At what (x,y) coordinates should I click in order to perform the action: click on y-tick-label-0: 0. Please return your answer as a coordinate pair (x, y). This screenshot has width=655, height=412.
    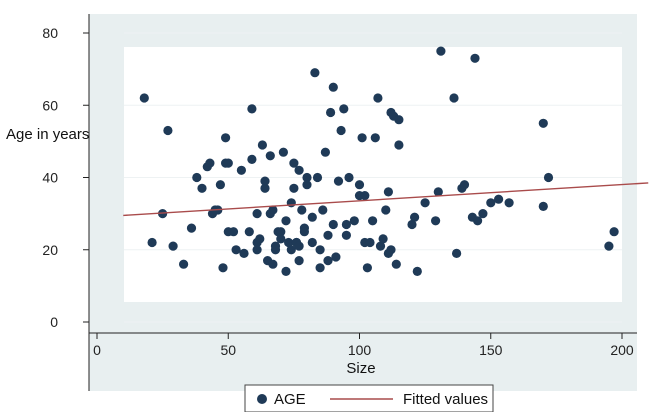
    Looking at the image, I should click on (54, 322).